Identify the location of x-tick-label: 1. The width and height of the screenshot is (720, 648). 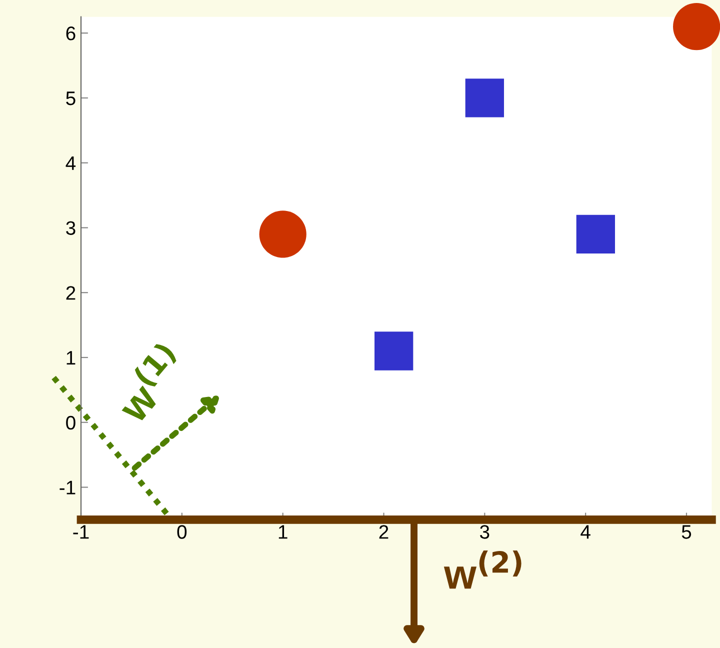
(283, 532).